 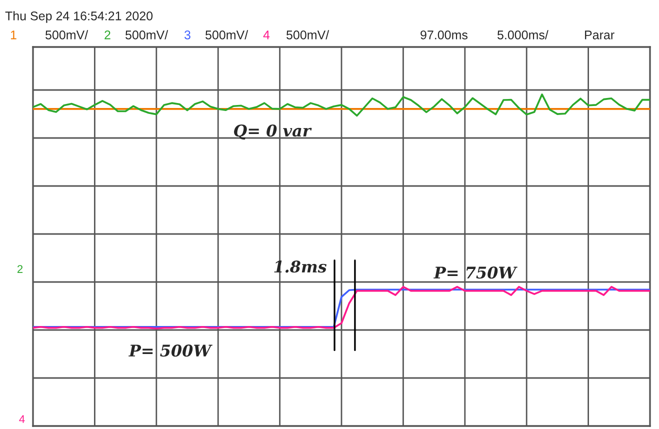 I want to click on text: 5.000ms/, so click(x=523, y=35).